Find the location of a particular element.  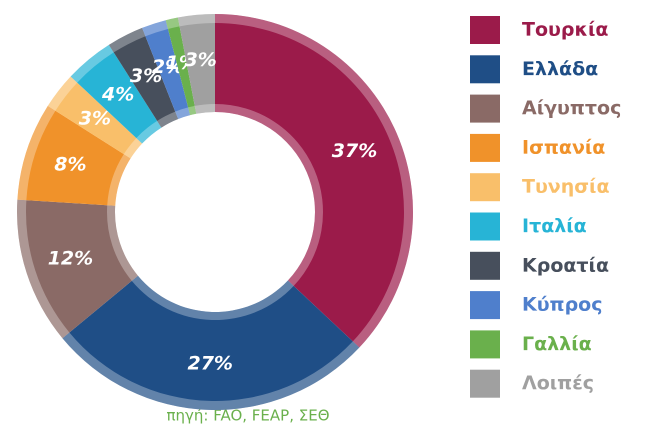

value-label: 12% is located at coordinates (70, 258).